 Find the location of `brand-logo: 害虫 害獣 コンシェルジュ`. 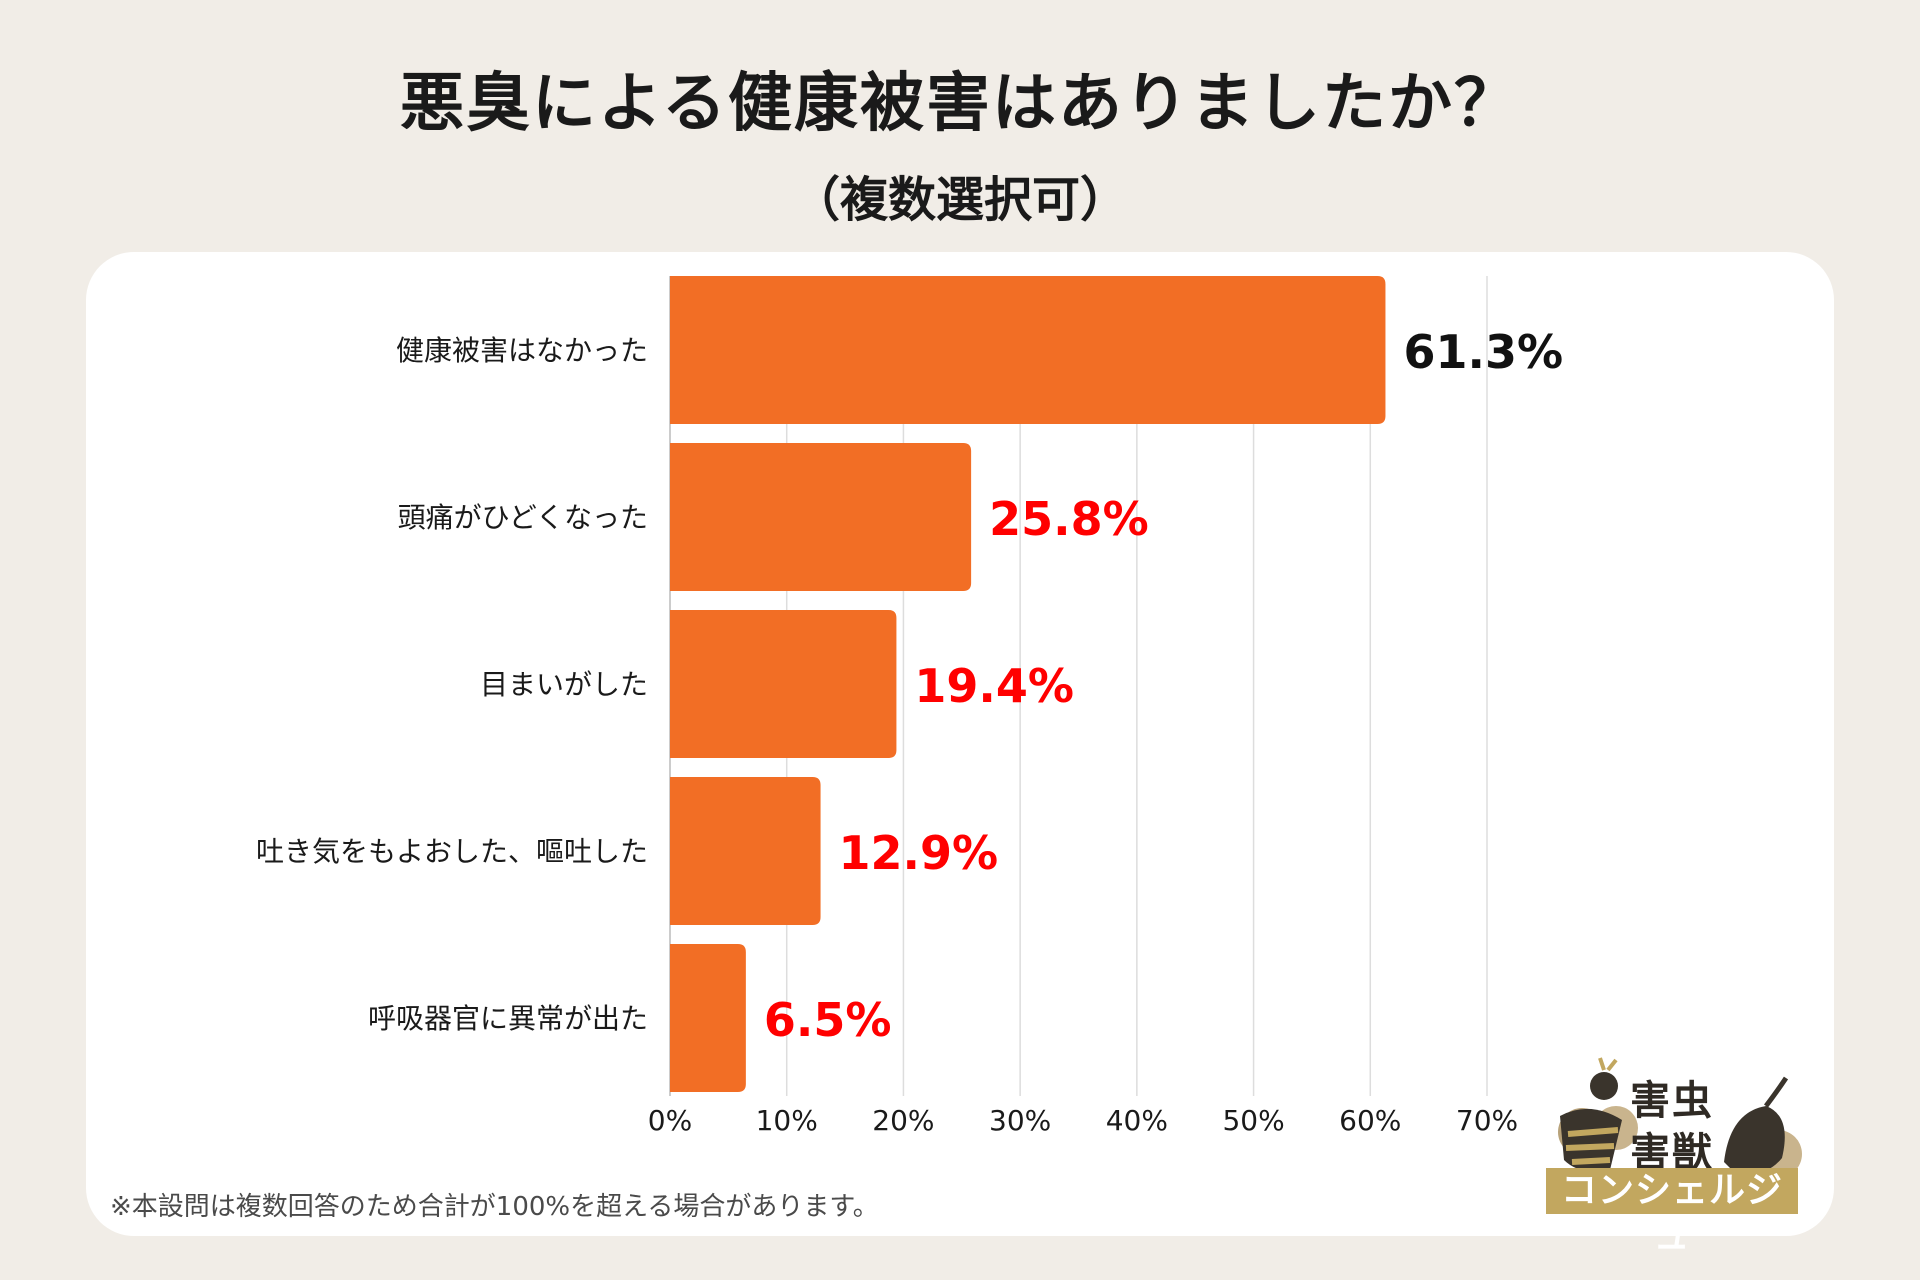

brand-logo: 害虫 害獣 コンシェルジュ is located at coordinates (1670, 1153).